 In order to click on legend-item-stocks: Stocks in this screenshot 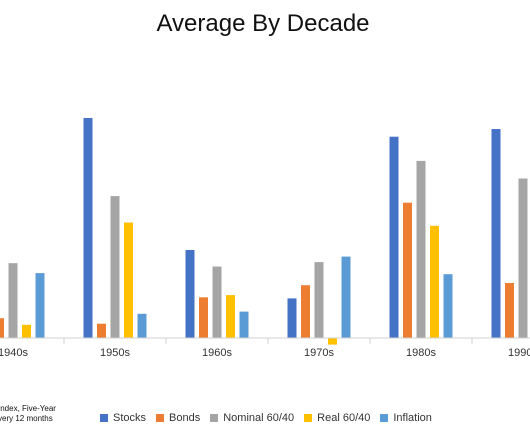, I will do `click(123, 418)`.